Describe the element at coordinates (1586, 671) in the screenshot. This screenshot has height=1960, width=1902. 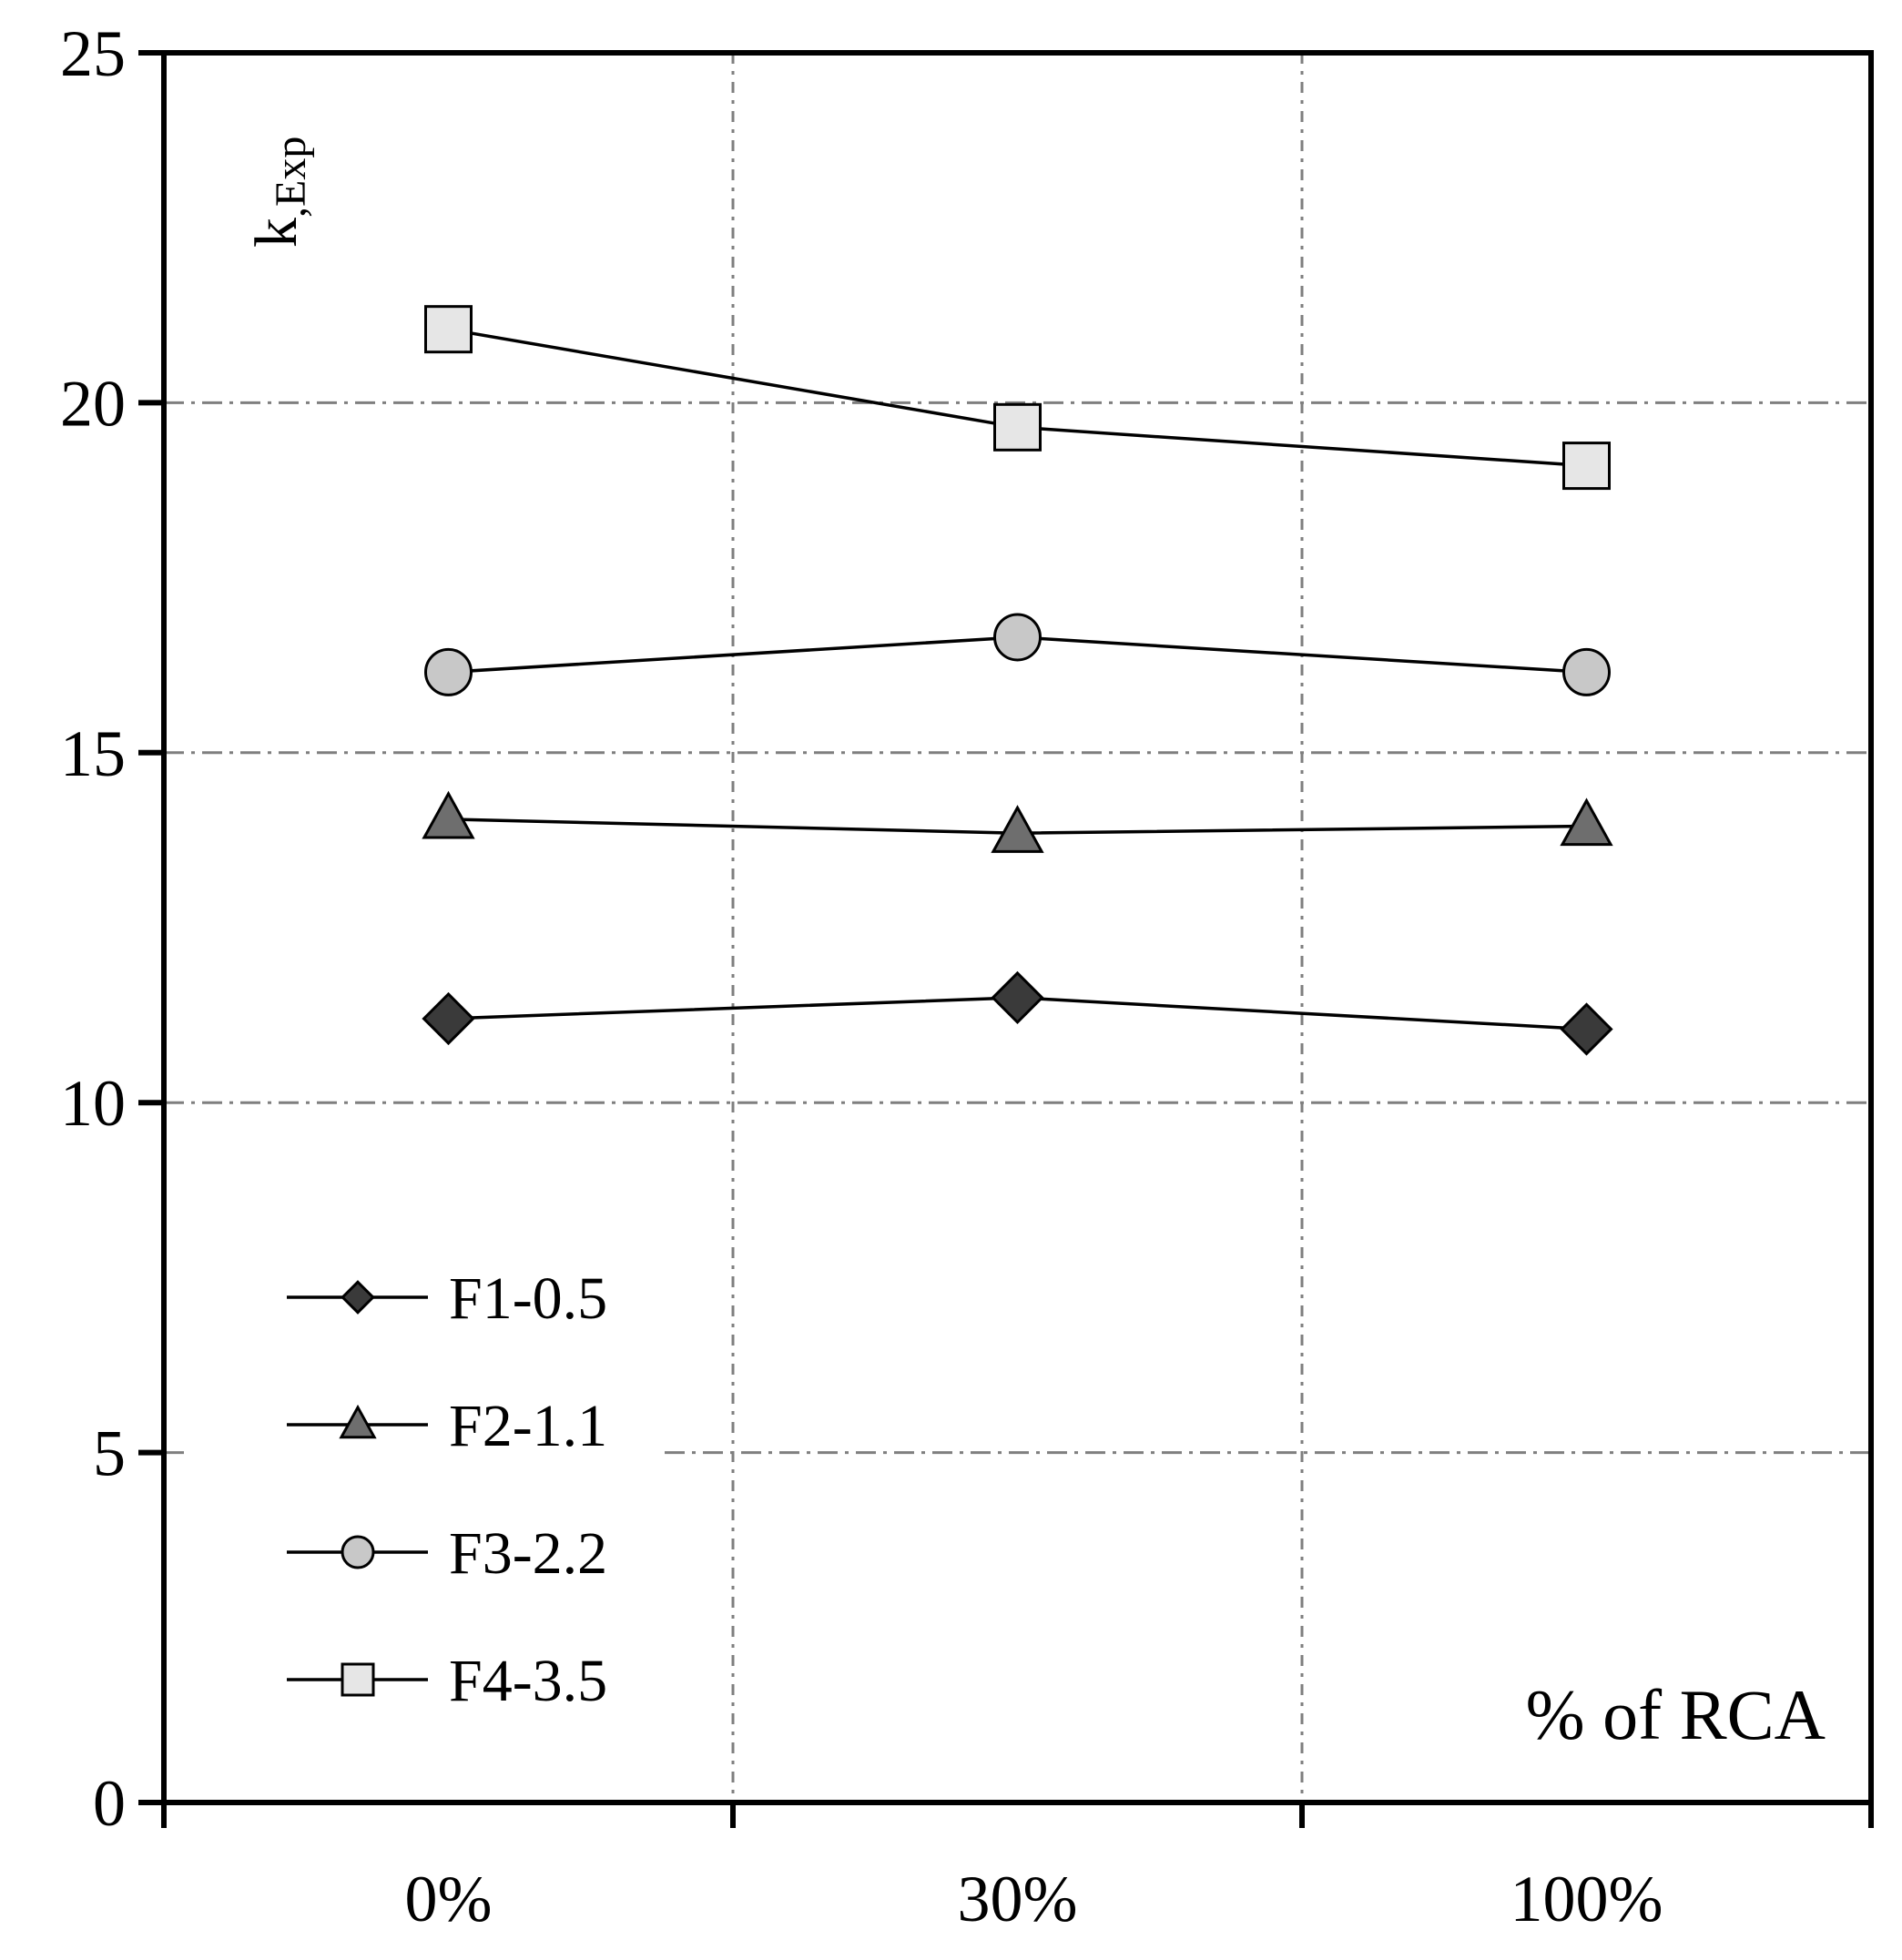
I see `data-point-F3-2.2-100%` at that location.